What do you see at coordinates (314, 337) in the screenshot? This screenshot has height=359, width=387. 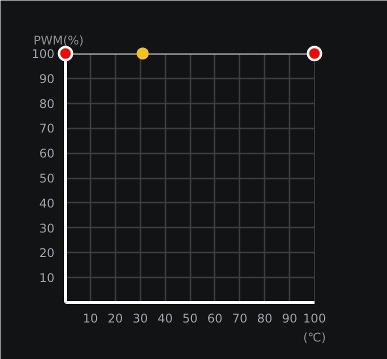 I see `x-axis-title: (℃)` at bounding box center [314, 337].